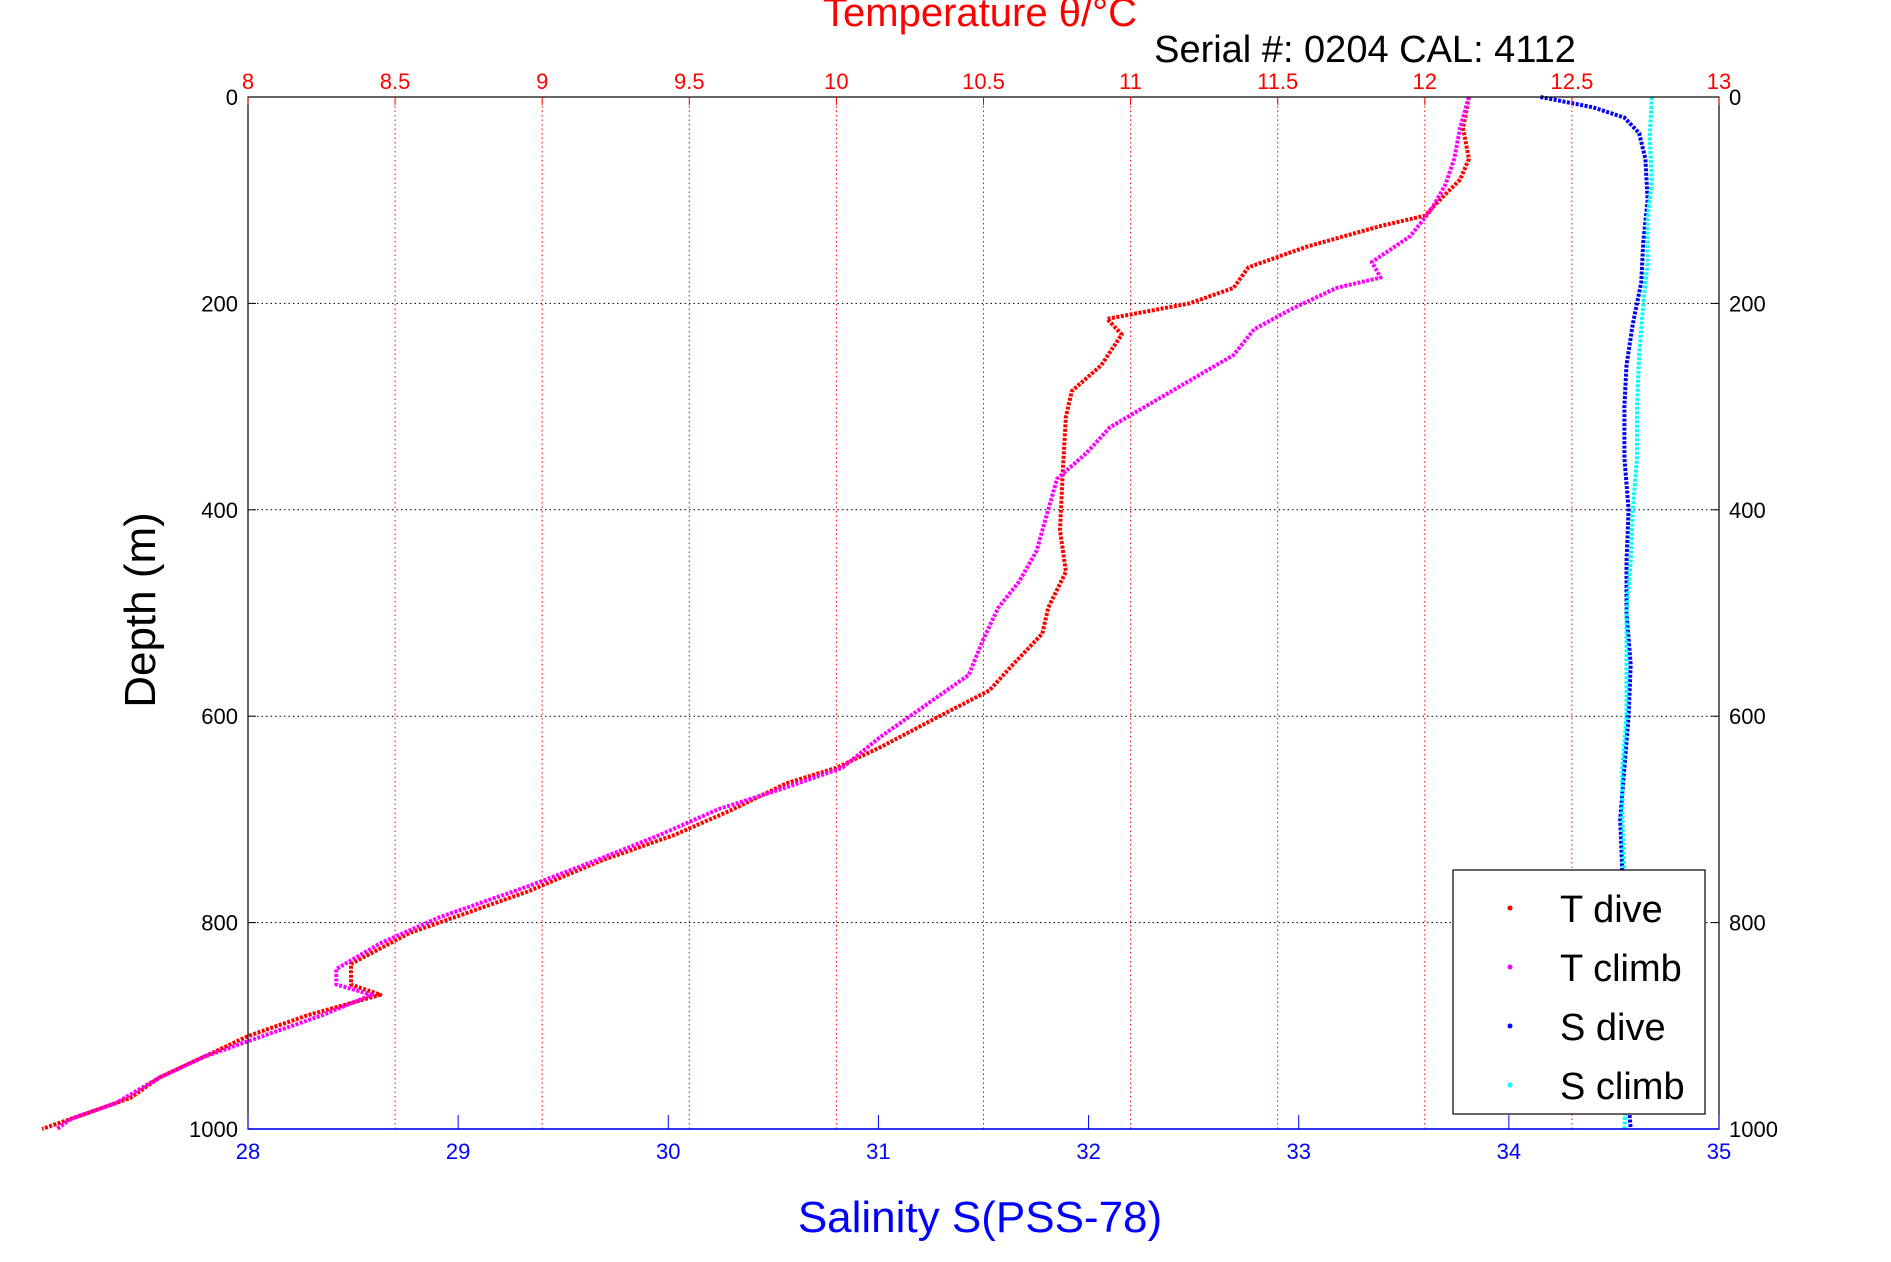 The height and width of the screenshot is (1262, 1891). What do you see at coordinates (1298, 1151) in the screenshot?
I see `salinity-tick-label: 33` at bounding box center [1298, 1151].